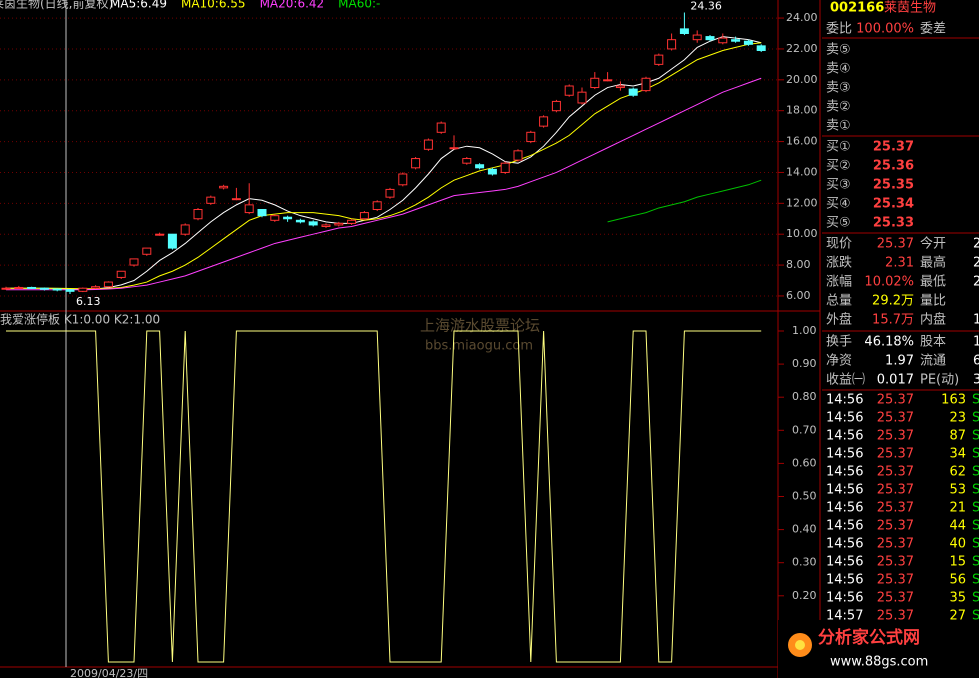 Image resolution: width=979 pixels, height=678 pixels. What do you see at coordinates (857, 8) in the screenshot?
I see `quote-text: 002166` at bounding box center [857, 8].